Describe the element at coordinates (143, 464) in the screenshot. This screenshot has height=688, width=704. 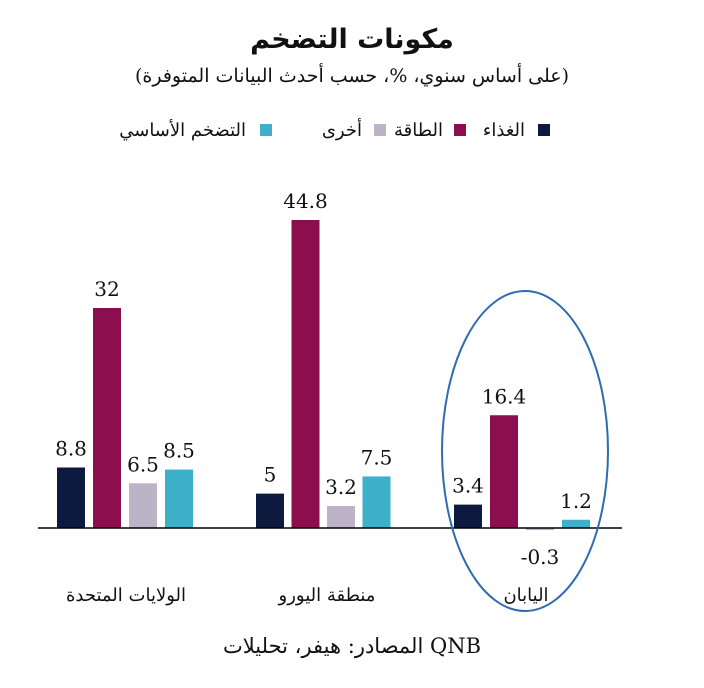
I see `value-label-other-0: 6.5` at that location.